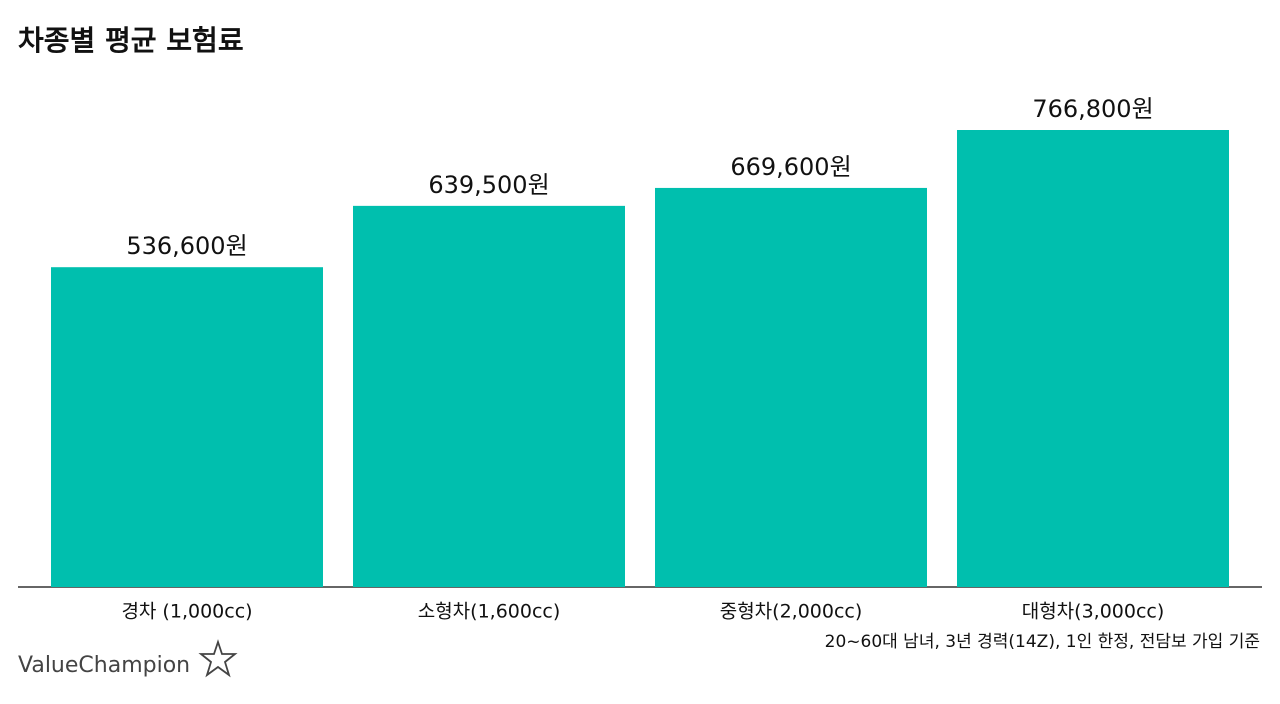 The width and height of the screenshot is (1280, 704). I want to click on value-label: 639,500원, so click(488, 185).